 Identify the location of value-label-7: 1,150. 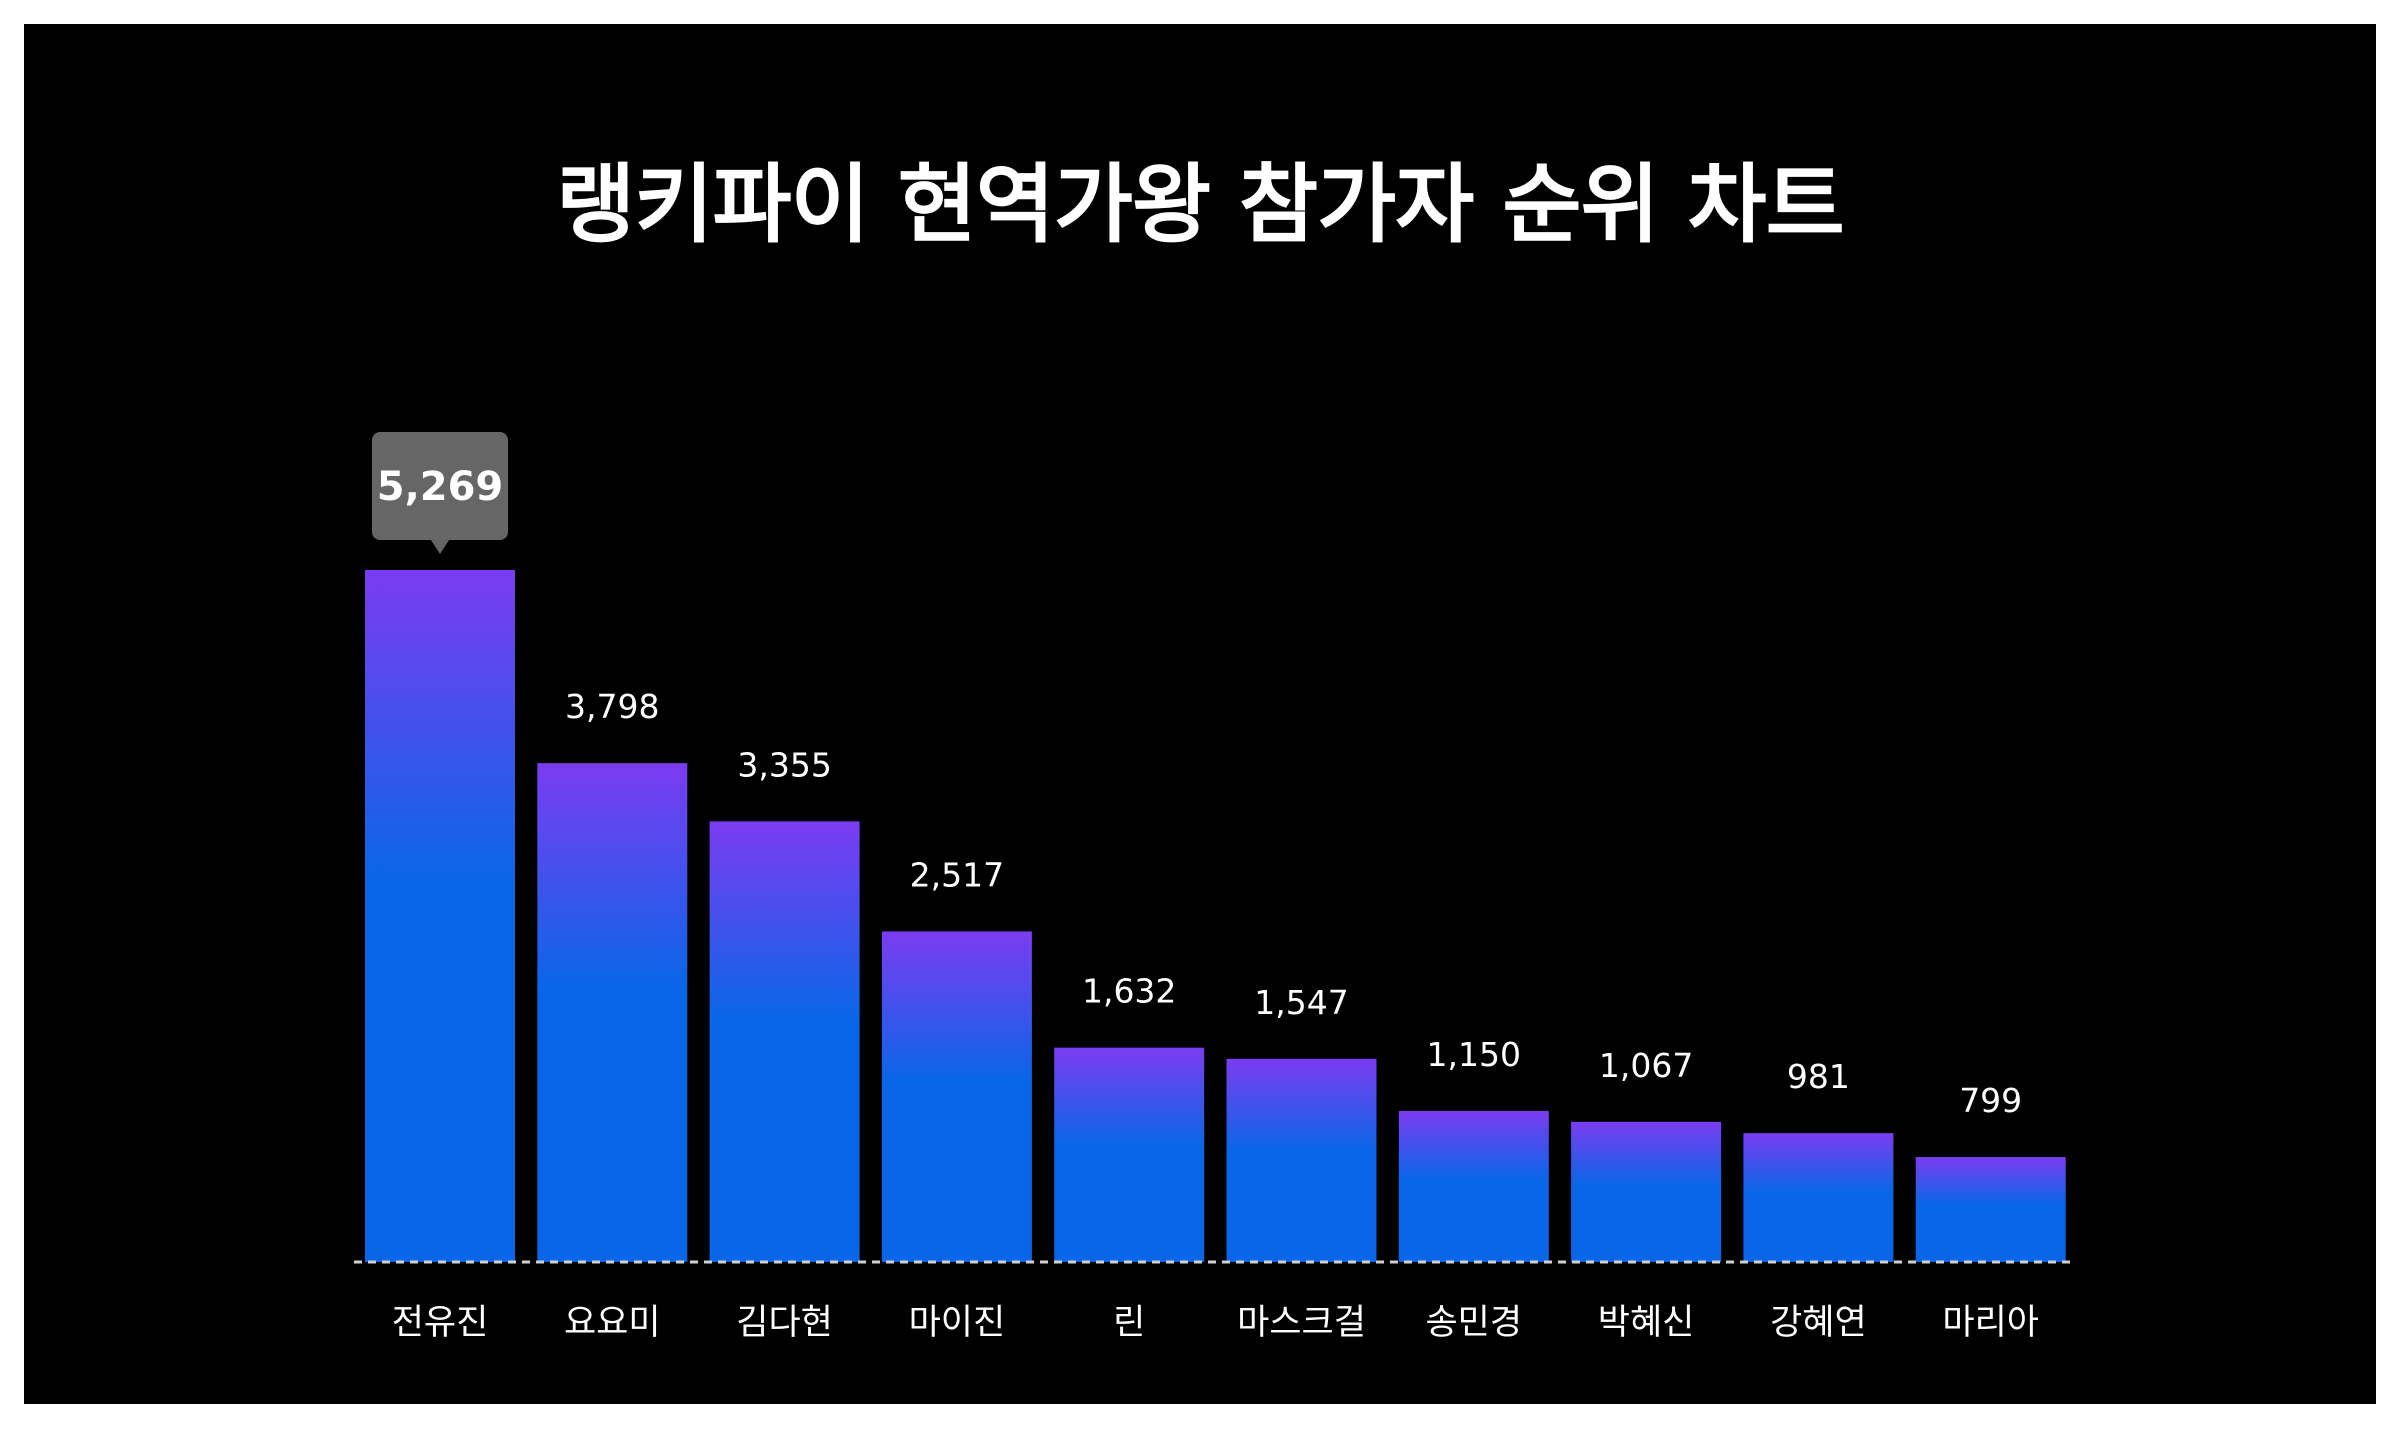
(1474, 1054).